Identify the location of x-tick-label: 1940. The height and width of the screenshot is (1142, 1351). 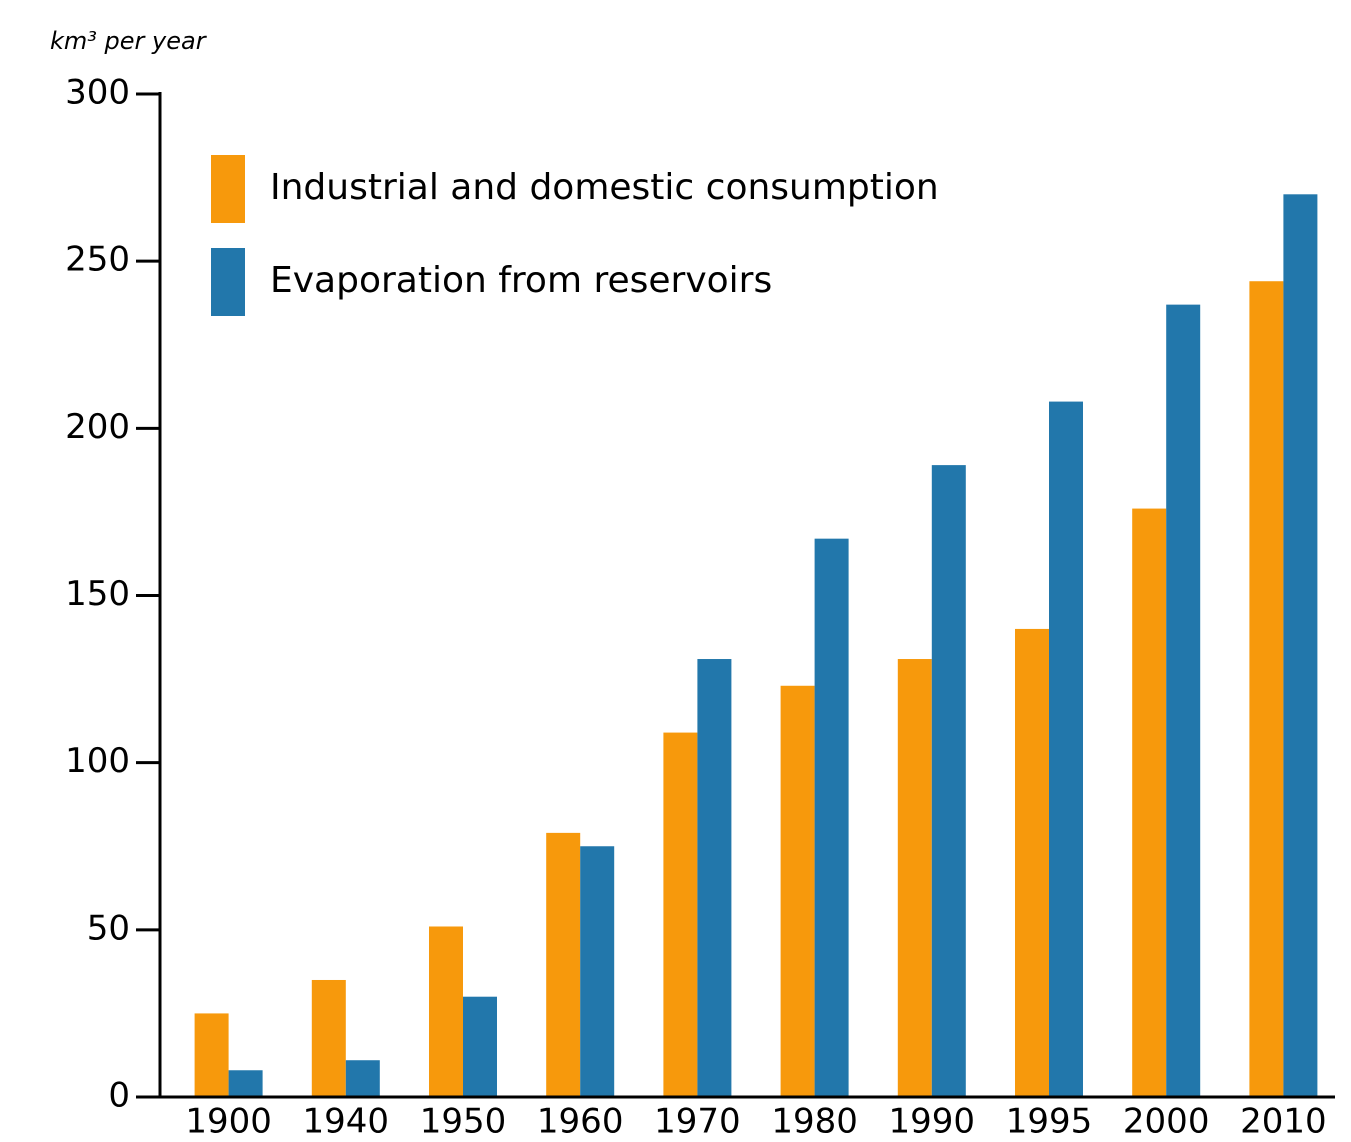
(346, 1122).